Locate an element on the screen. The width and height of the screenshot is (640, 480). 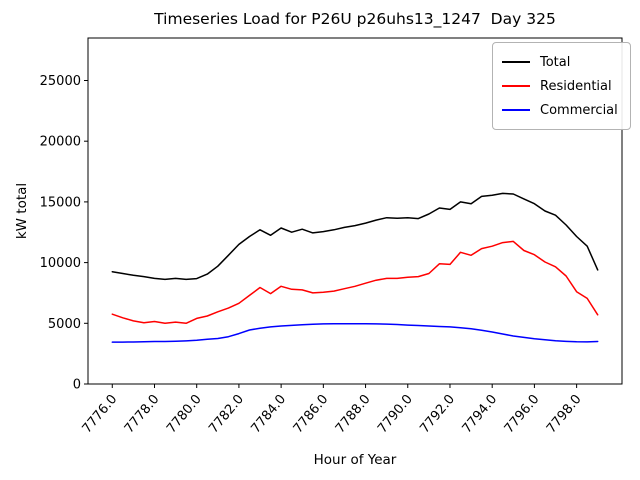
legend-label-commercial: Commercial is located at coordinates (579, 110).